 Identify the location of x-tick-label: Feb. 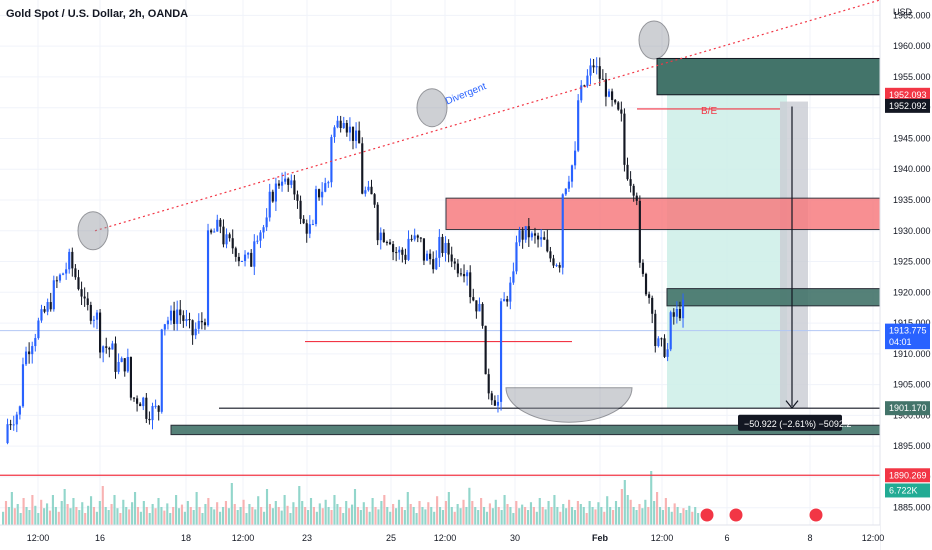
(600, 538).